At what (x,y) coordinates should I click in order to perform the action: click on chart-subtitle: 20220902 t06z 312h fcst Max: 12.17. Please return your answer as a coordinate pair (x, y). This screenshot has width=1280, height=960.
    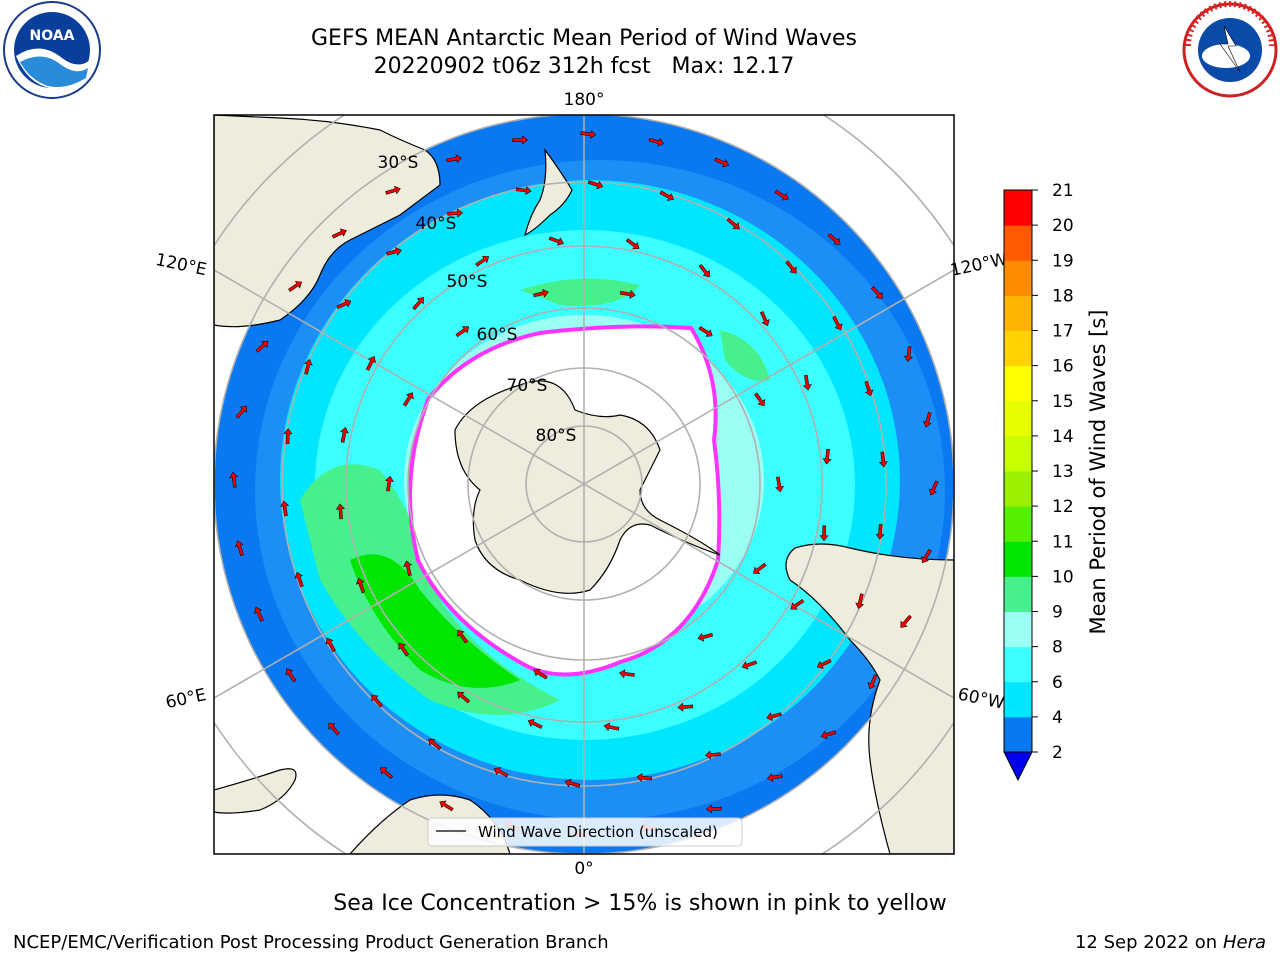
    Looking at the image, I should click on (584, 66).